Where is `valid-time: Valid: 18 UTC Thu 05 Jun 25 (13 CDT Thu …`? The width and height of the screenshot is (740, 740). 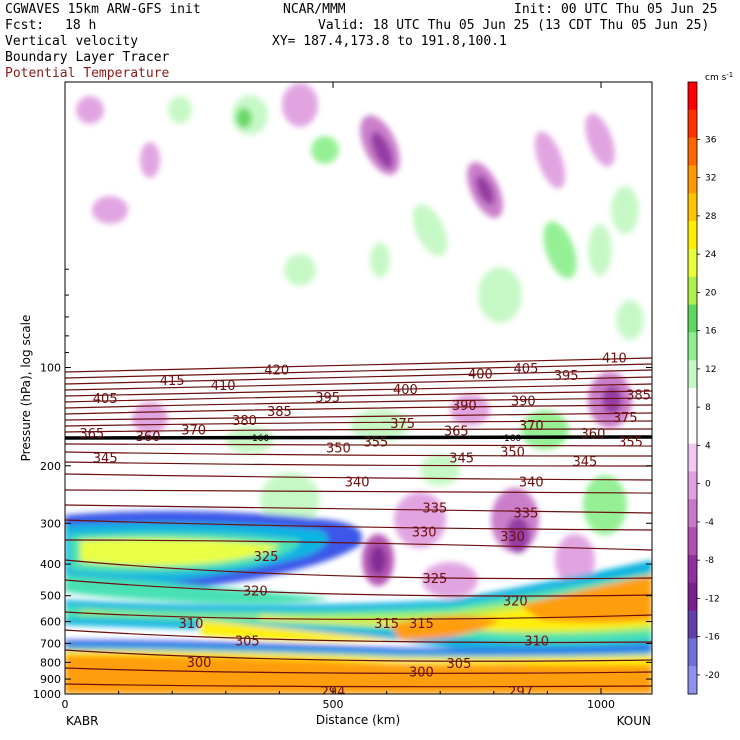
valid-time: Valid: 18 UTC Thu 05 Jun 25 (13 CDT Thu … is located at coordinates (513, 25).